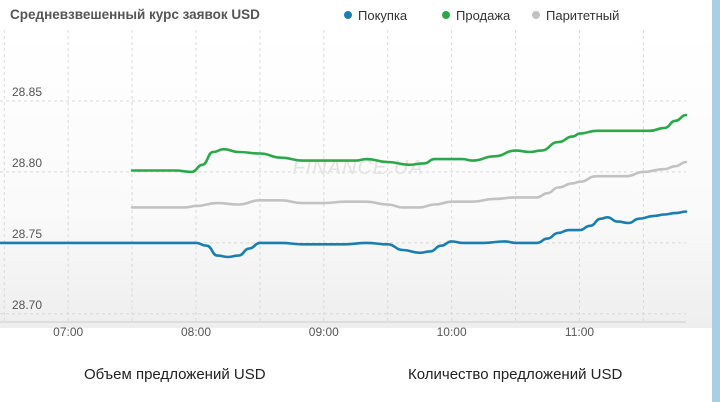  Describe the element at coordinates (175, 374) in the screenshot. I see `supply-volume-label: Объем предложений USD` at that location.